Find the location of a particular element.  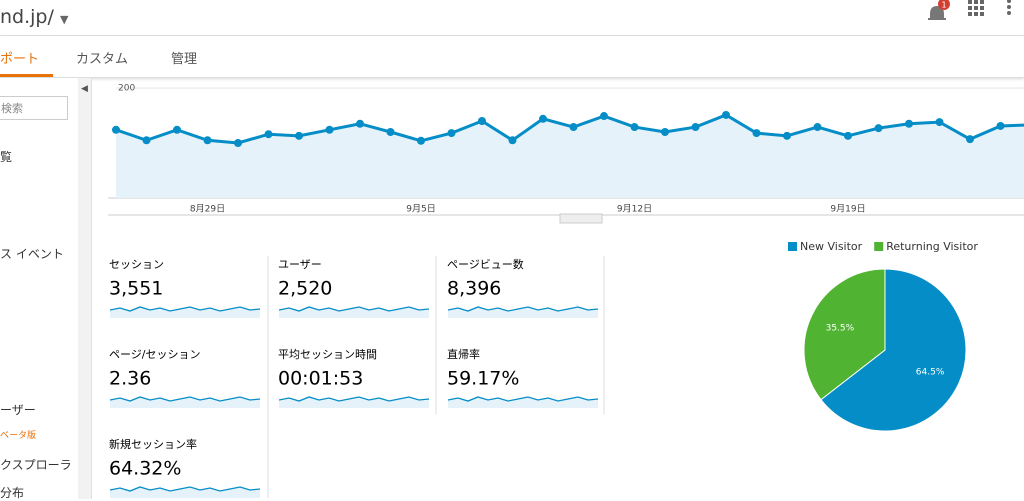

metric-name: ユーザー is located at coordinates (300, 264).